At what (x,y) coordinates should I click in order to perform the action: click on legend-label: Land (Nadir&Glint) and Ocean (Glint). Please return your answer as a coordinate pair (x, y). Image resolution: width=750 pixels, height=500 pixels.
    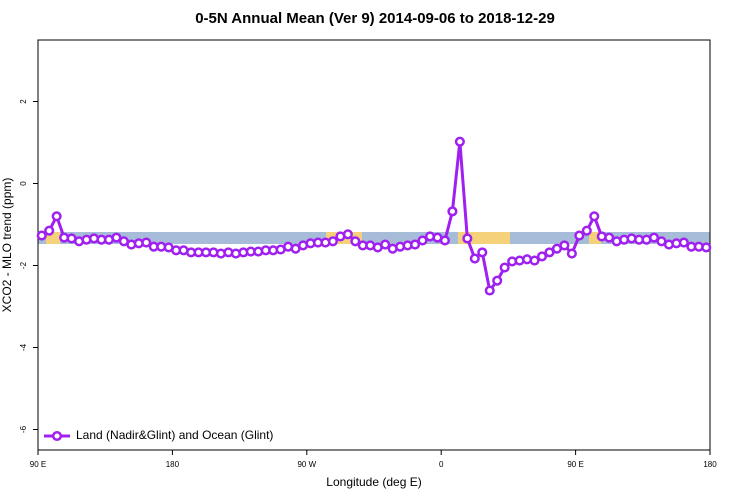
    Looking at the image, I should click on (174, 435).